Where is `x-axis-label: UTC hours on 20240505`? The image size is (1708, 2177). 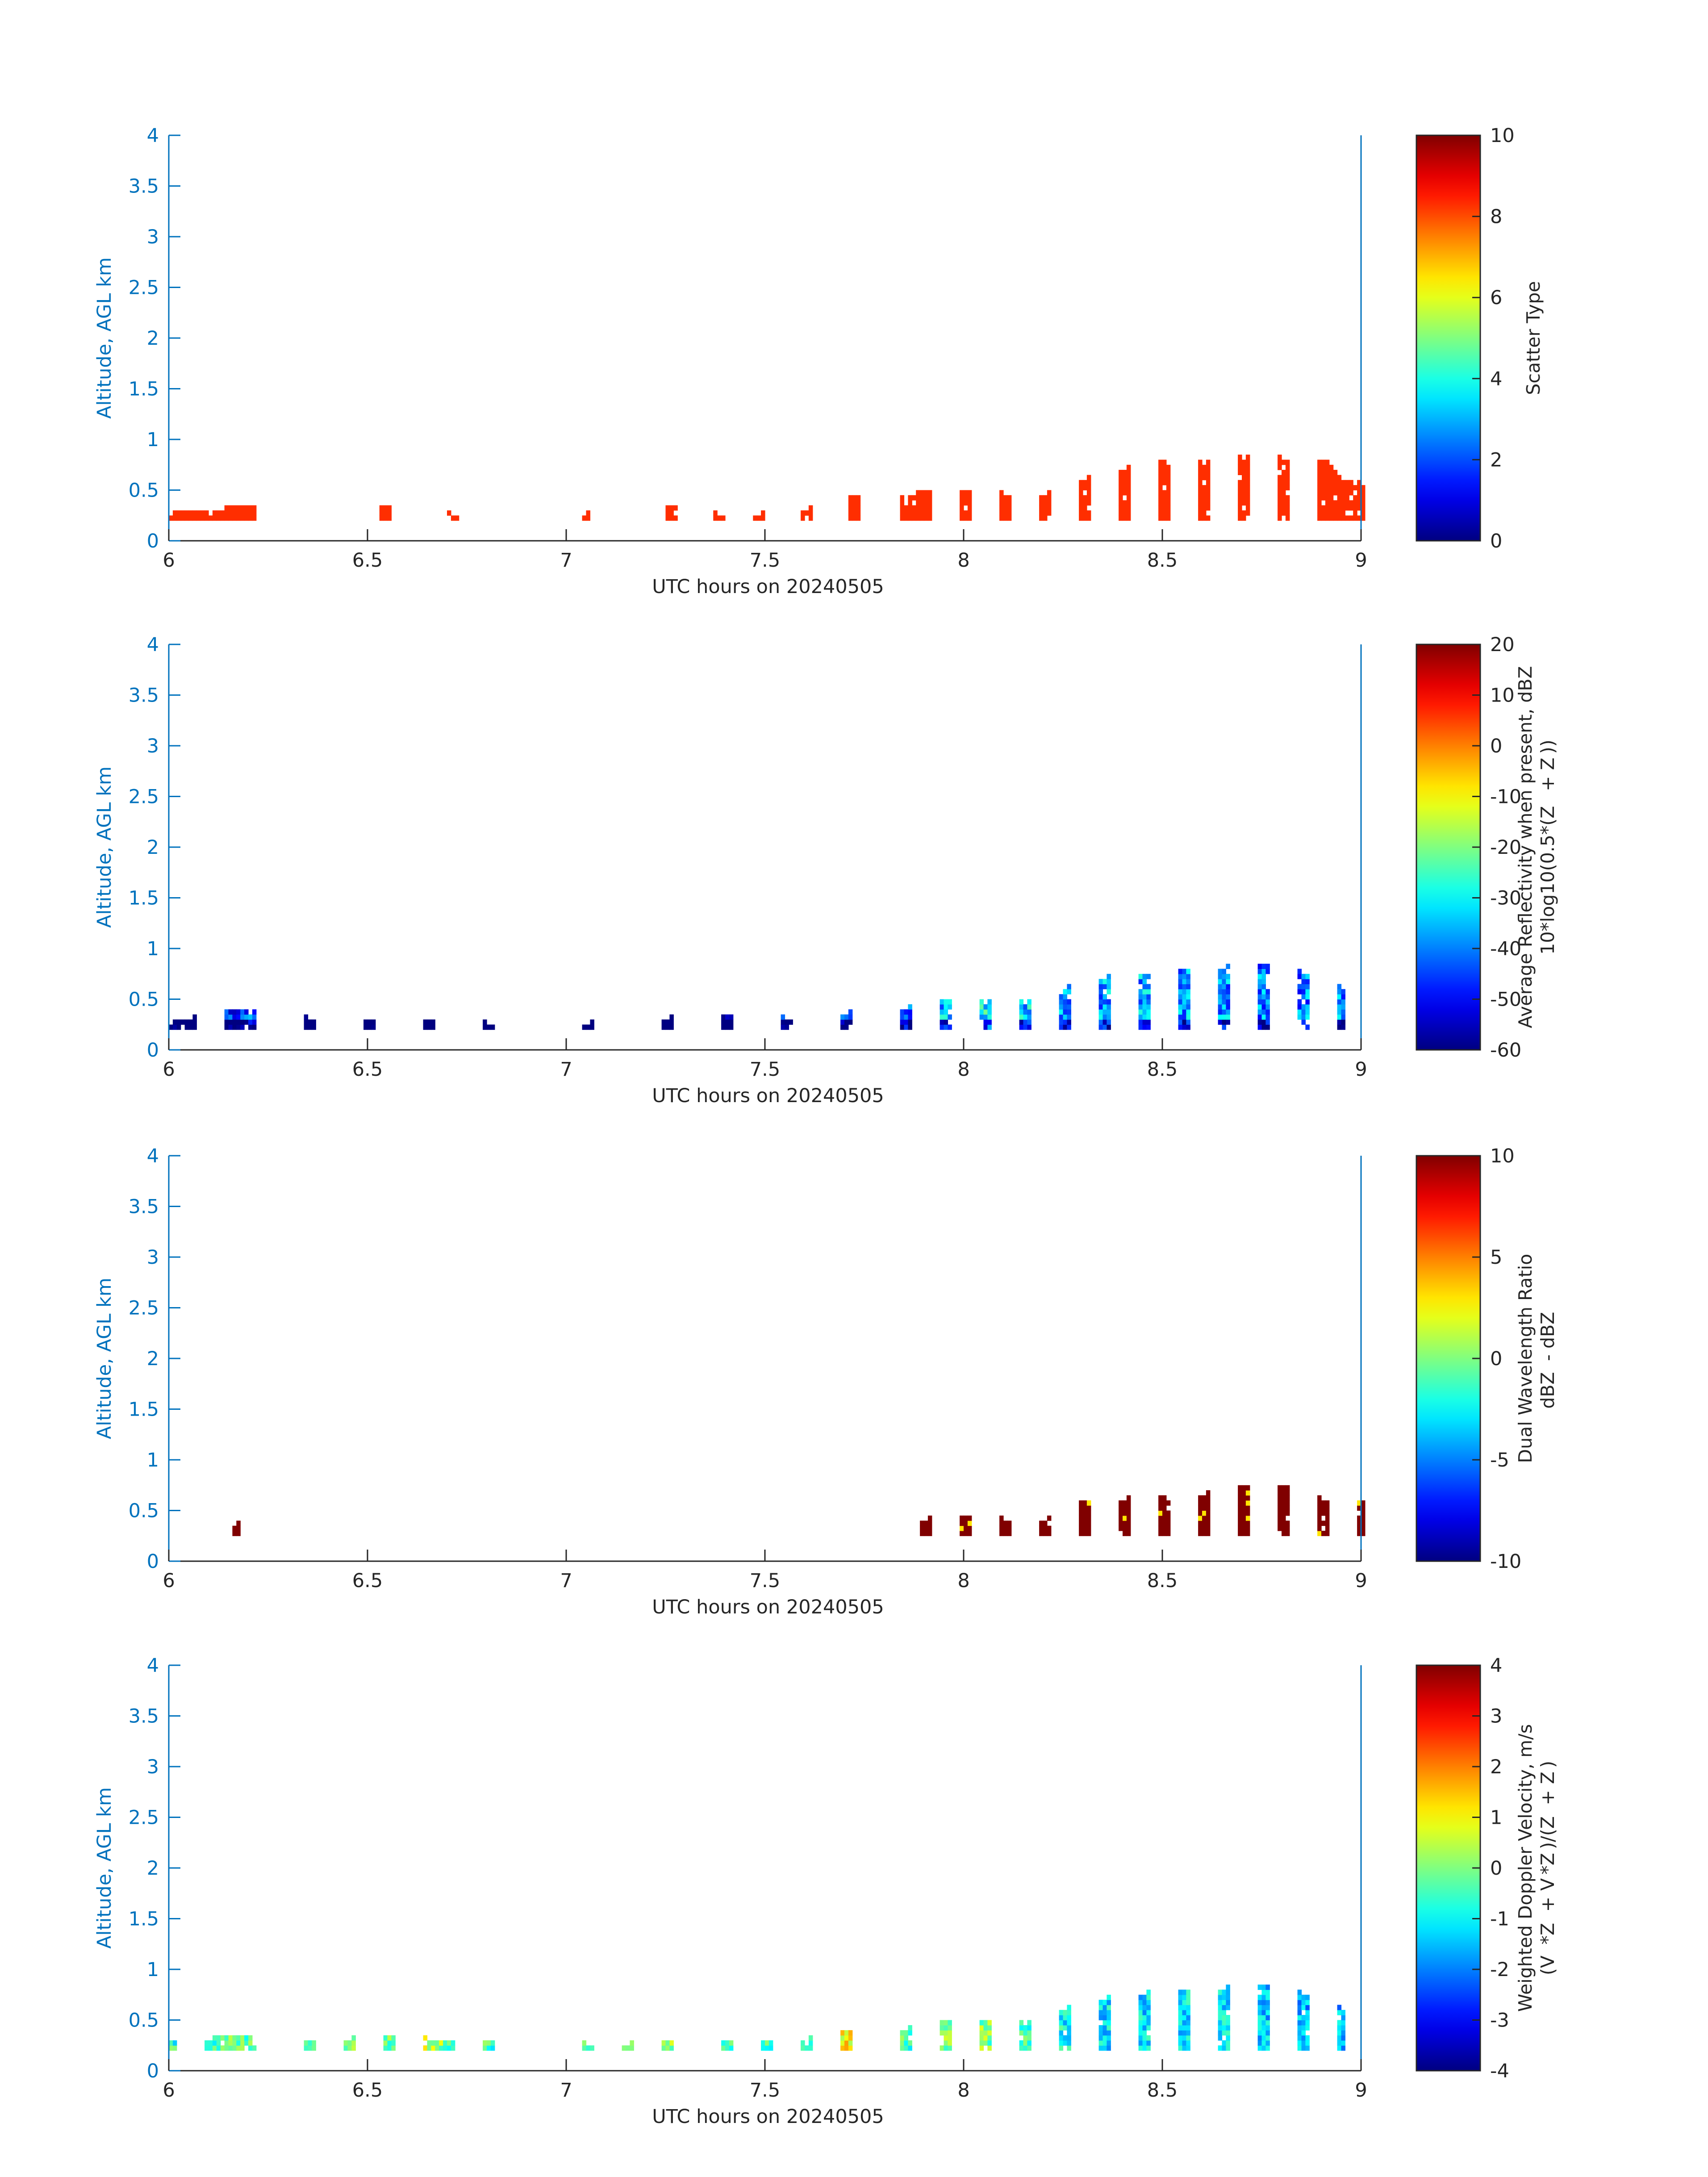 x-axis-label: UTC hours on 20240505 is located at coordinates (768, 2117).